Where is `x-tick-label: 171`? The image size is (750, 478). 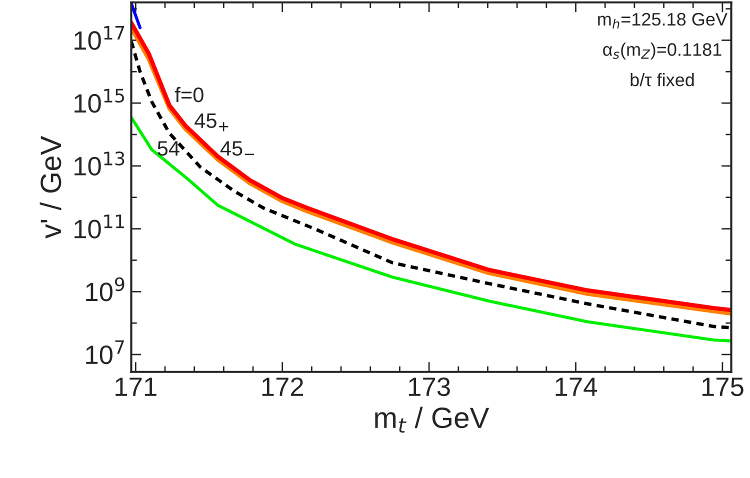
x-tick-label: 171 is located at coordinates (136, 387).